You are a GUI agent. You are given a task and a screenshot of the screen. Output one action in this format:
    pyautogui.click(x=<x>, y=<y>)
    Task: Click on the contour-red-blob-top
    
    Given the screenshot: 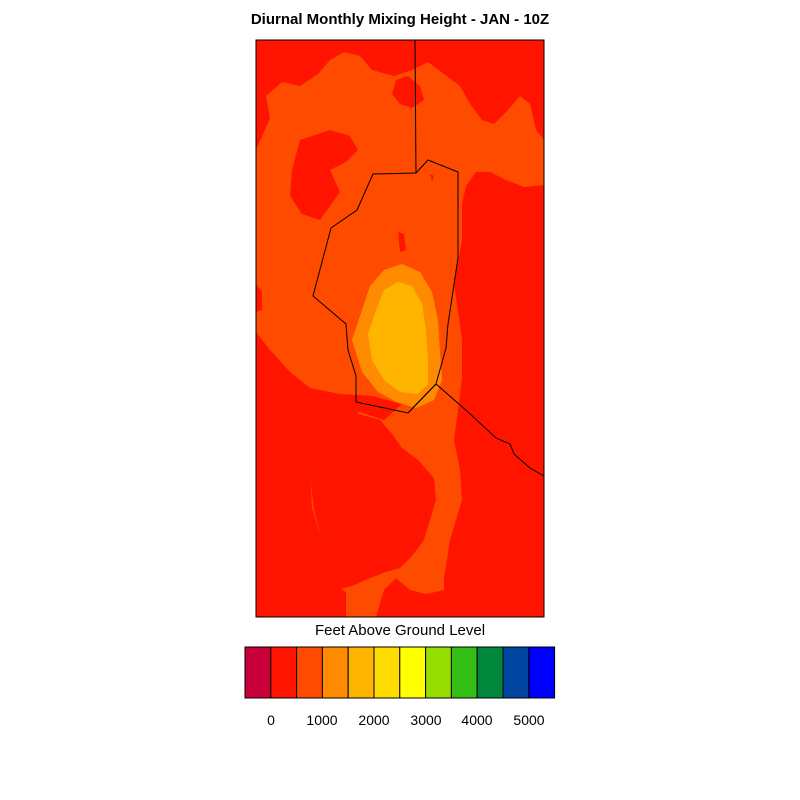 What is the action you would take?
    pyautogui.click(x=408, y=92)
    